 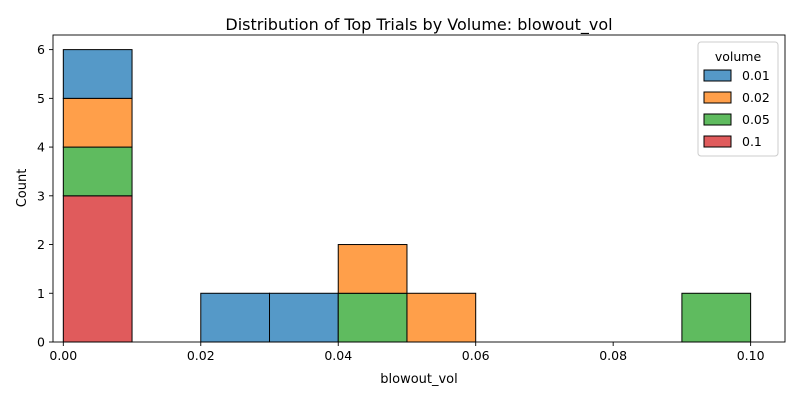 I want to click on y-tick-label: 3, so click(x=41, y=195).